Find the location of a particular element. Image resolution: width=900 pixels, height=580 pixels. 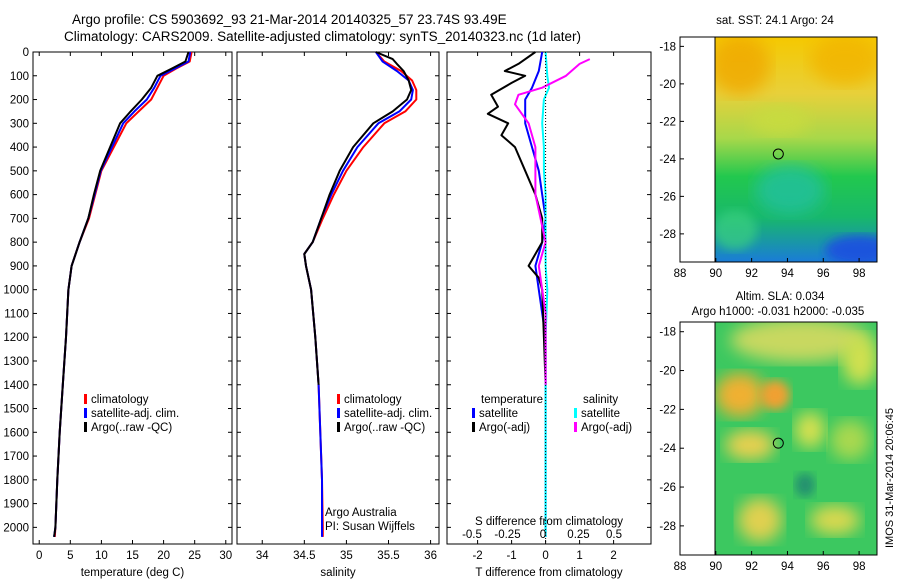

temperature-series-argo-raw-qc- is located at coordinates (121, 294).